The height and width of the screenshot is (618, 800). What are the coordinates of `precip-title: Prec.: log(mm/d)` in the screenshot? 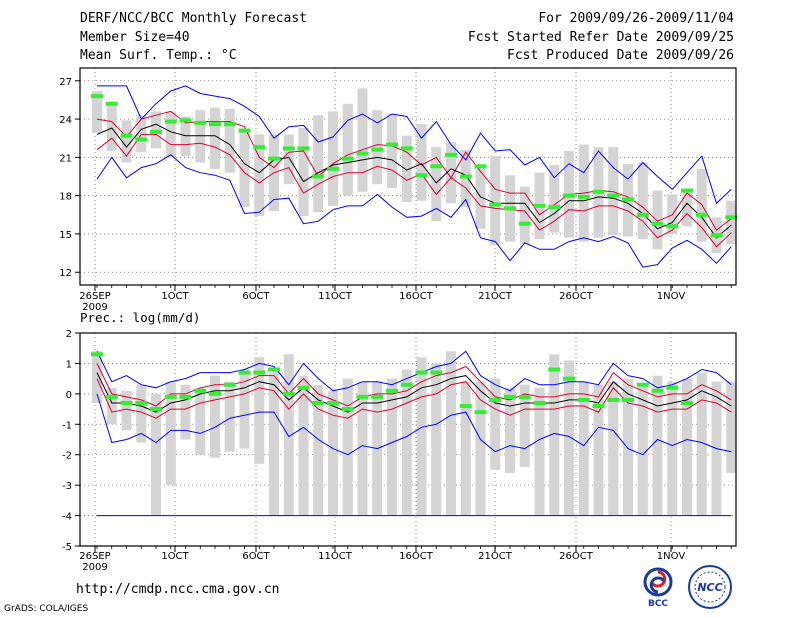 It's located at (140, 317).